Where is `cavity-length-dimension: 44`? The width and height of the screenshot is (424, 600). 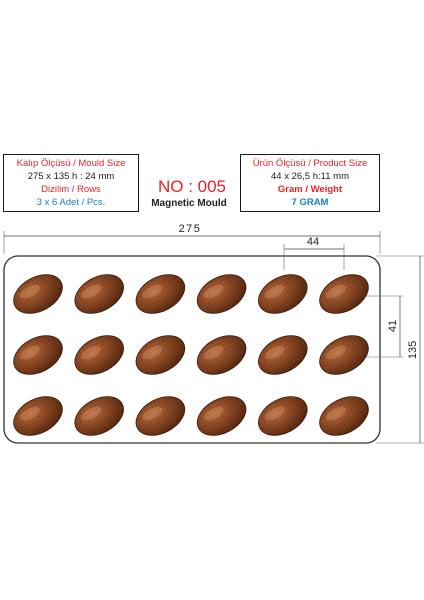 cavity-length-dimension: 44 is located at coordinates (314, 253).